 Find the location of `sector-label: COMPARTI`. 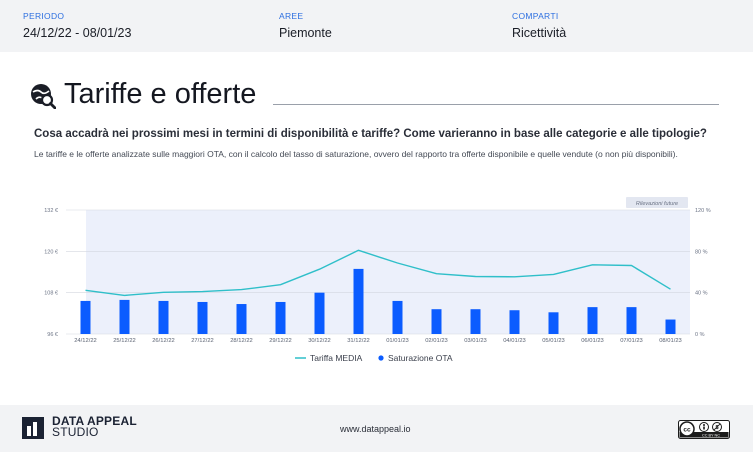

sector-label: COMPARTI is located at coordinates (535, 16).